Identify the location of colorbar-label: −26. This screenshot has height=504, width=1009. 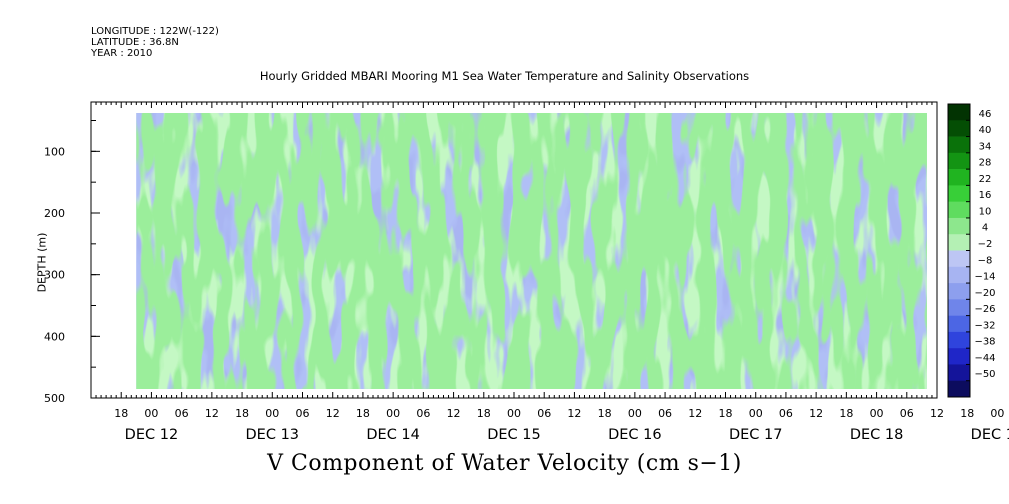
(984, 309).